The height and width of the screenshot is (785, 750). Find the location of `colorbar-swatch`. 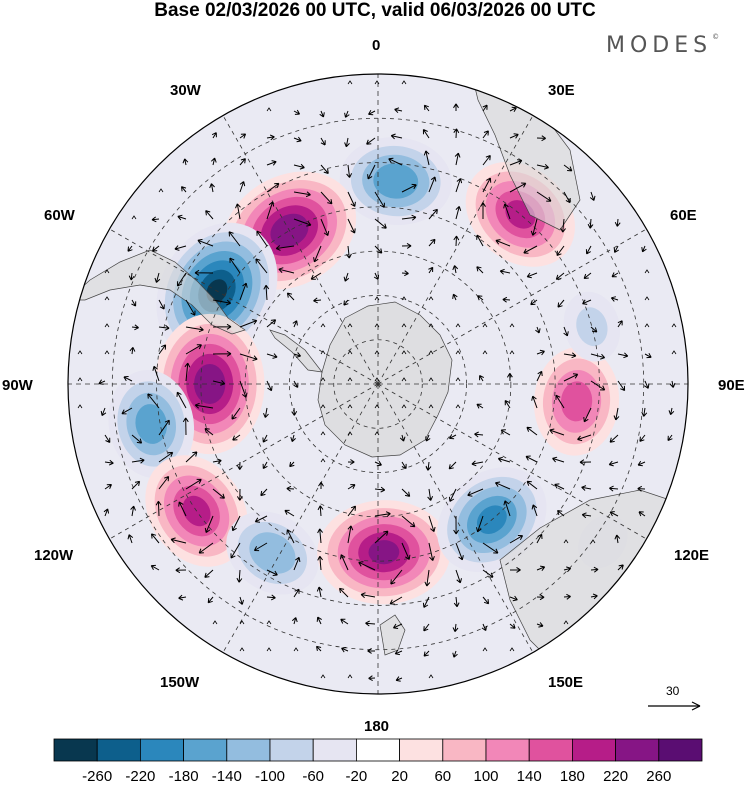

colorbar-swatch is located at coordinates (118, 750).